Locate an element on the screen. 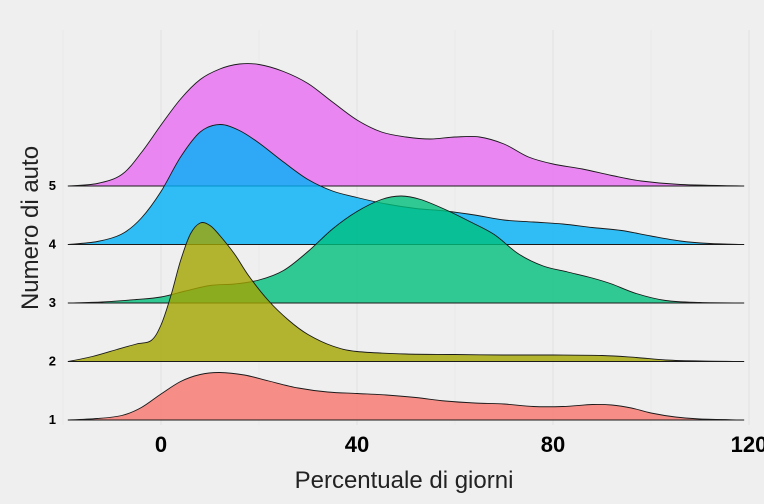 Image resolution: width=764 pixels, height=504 pixels. y-tick-label: 3 is located at coordinates (52, 302).